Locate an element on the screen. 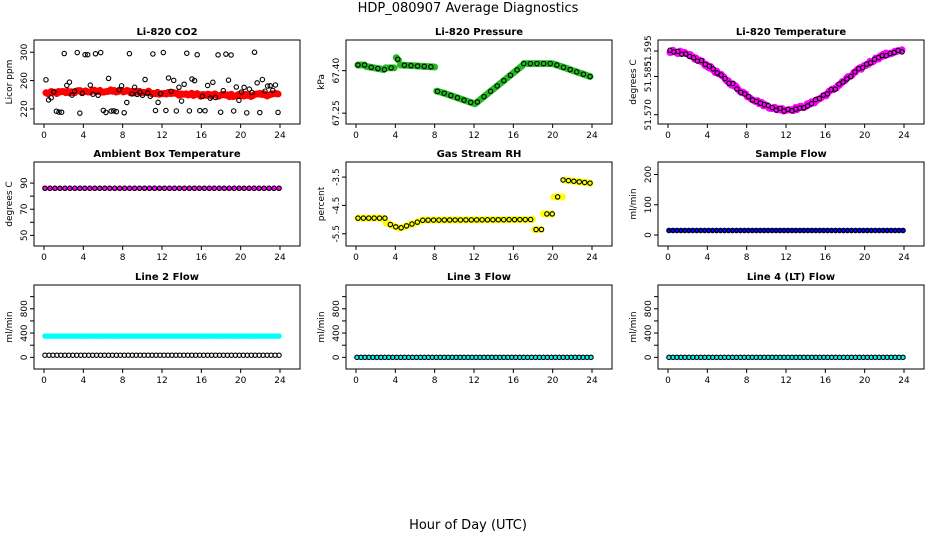 This screenshot has width=936, height=540. panel-line-4-lt-flow-xtick-label: 24 is located at coordinates (904, 381).